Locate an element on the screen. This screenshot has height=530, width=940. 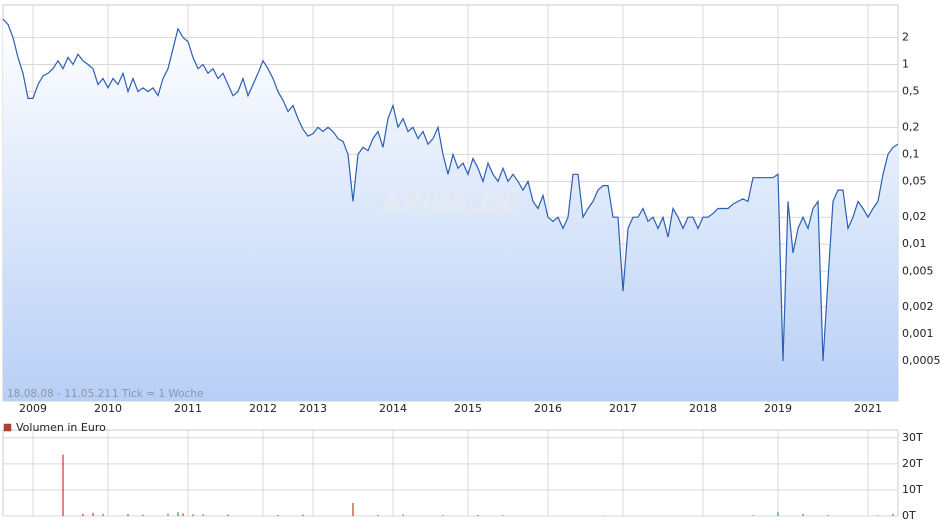
y-tick-label: 0,002 is located at coordinates (918, 306).